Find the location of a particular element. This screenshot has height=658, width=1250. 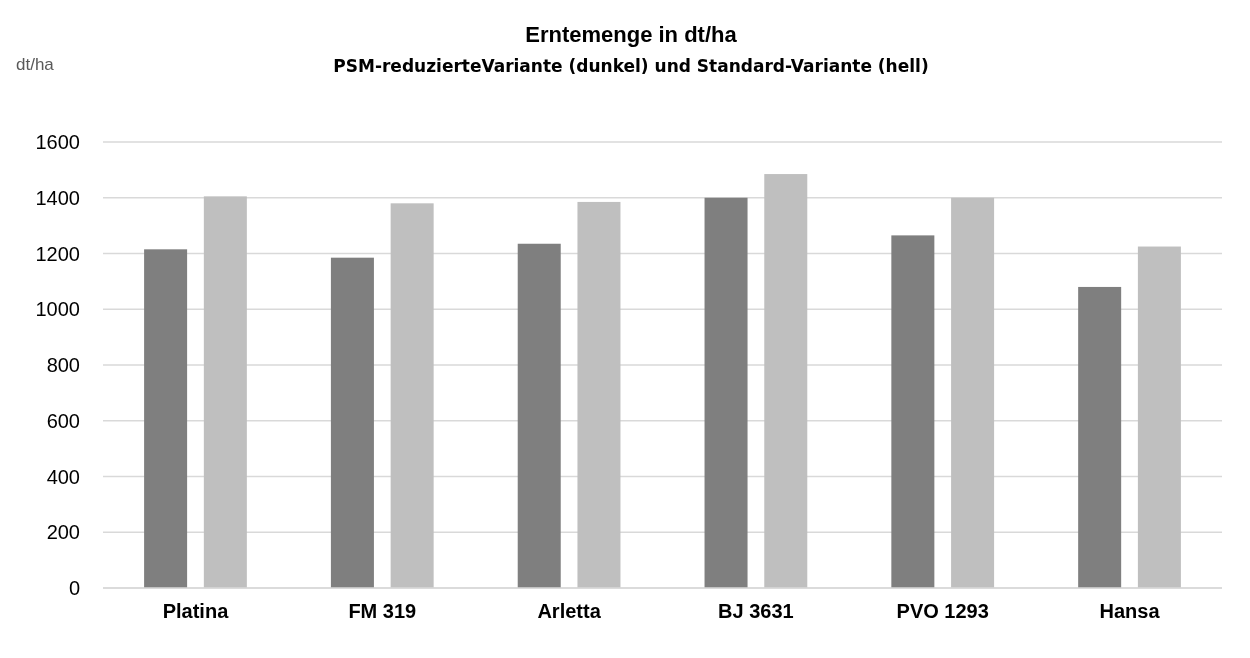

x-tick-label: Platina is located at coordinates (196, 611).